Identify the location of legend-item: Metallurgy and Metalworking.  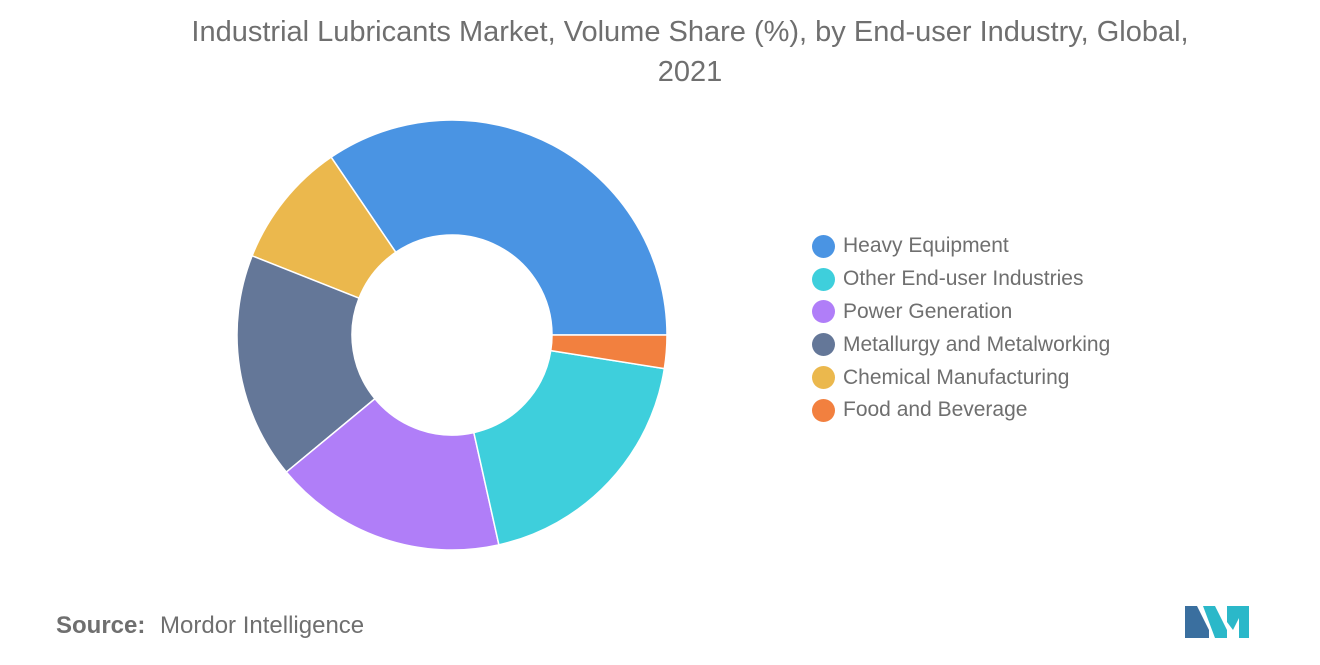
(961, 344).